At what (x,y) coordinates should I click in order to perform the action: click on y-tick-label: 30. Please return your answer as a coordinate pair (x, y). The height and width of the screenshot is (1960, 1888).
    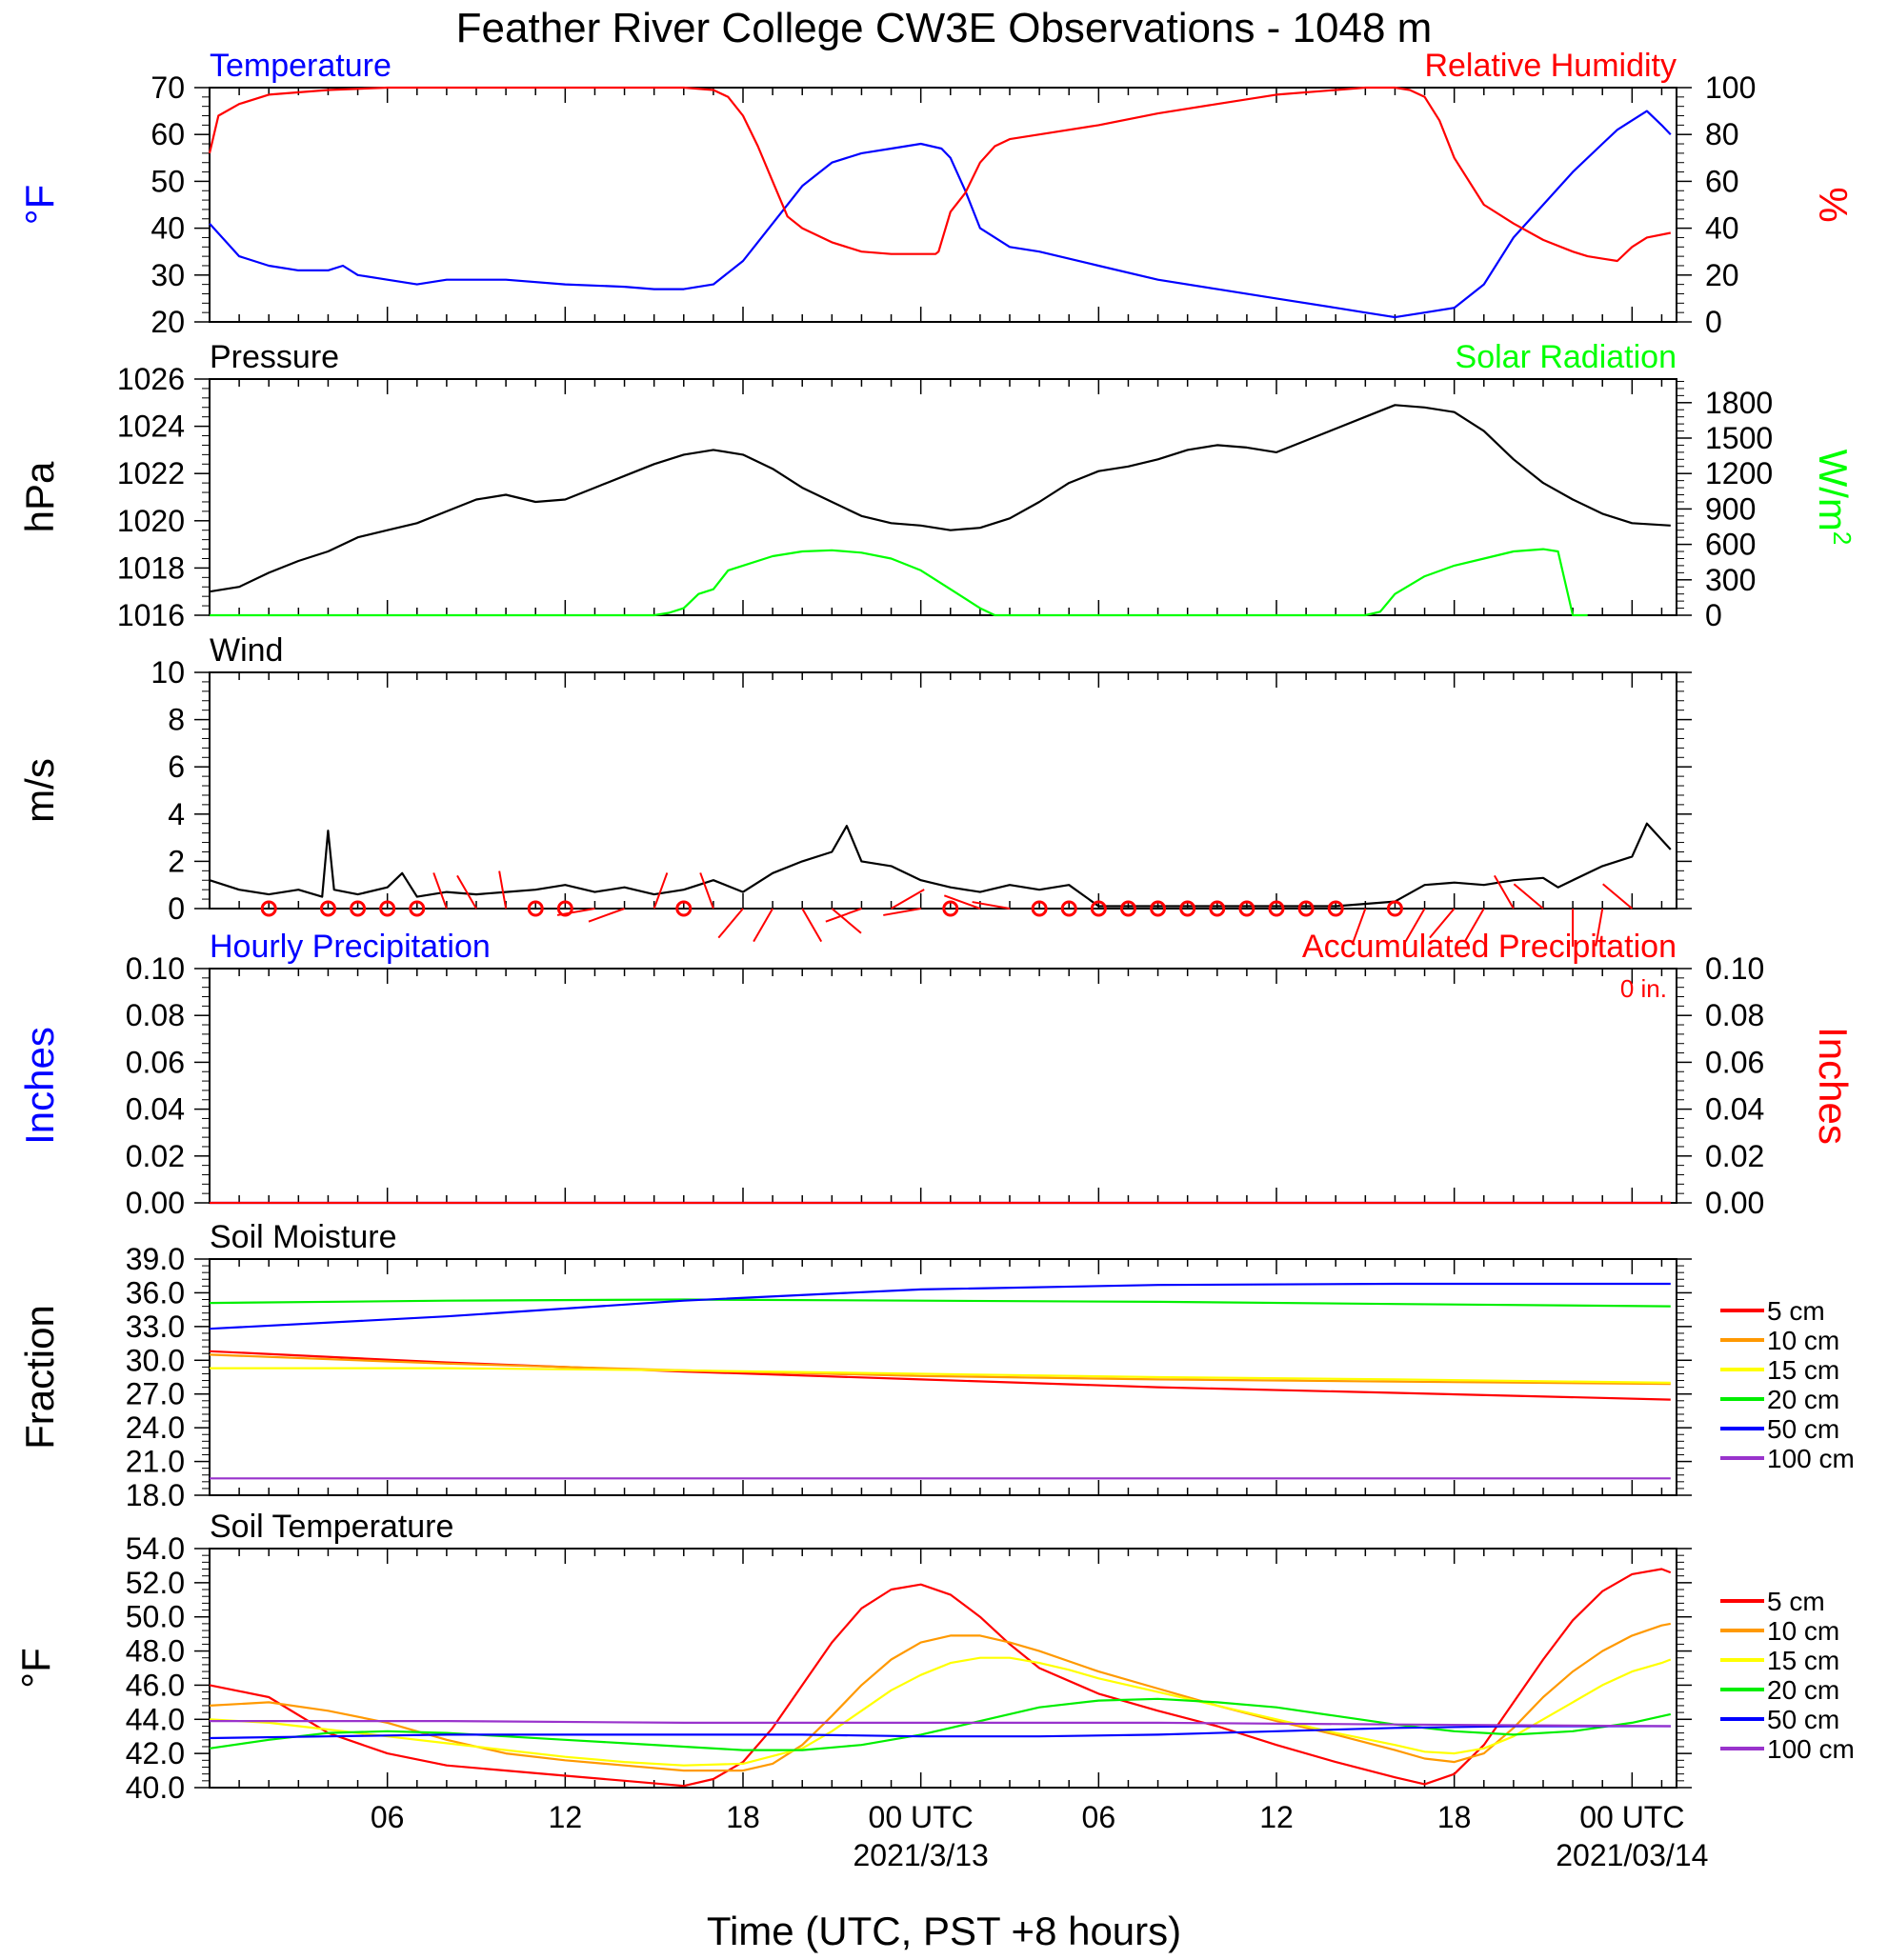
    Looking at the image, I should click on (168, 275).